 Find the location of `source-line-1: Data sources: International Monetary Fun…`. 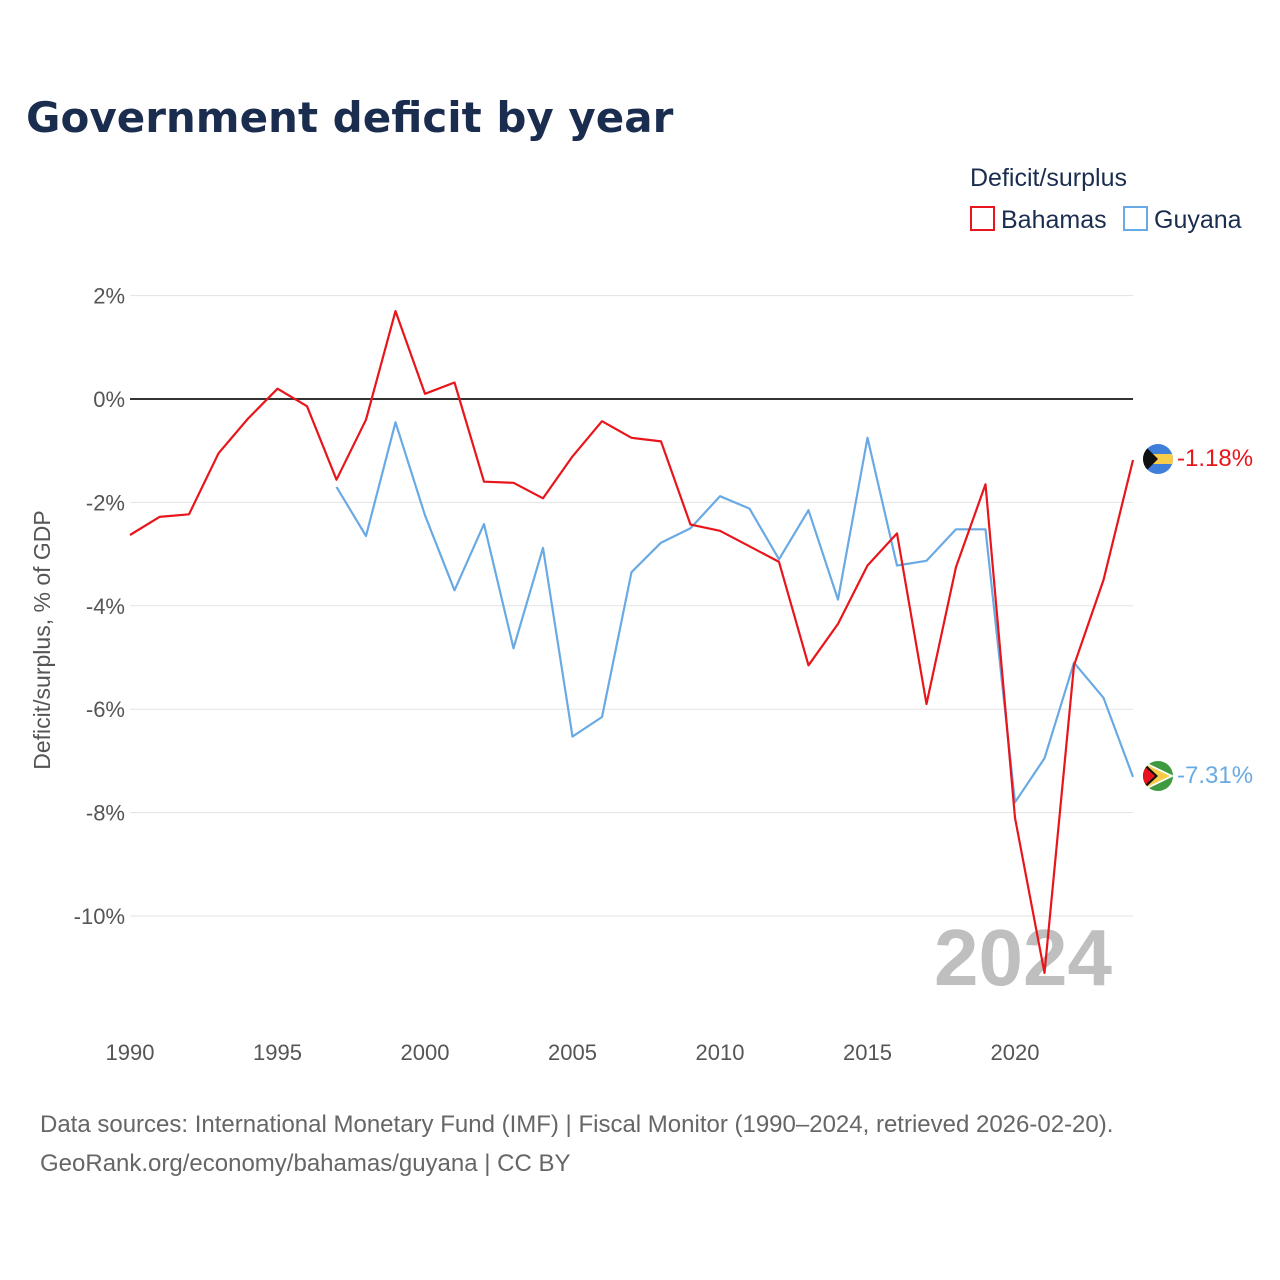

source-line-1: Data sources: International Monetary Fun… is located at coordinates (576, 1124).